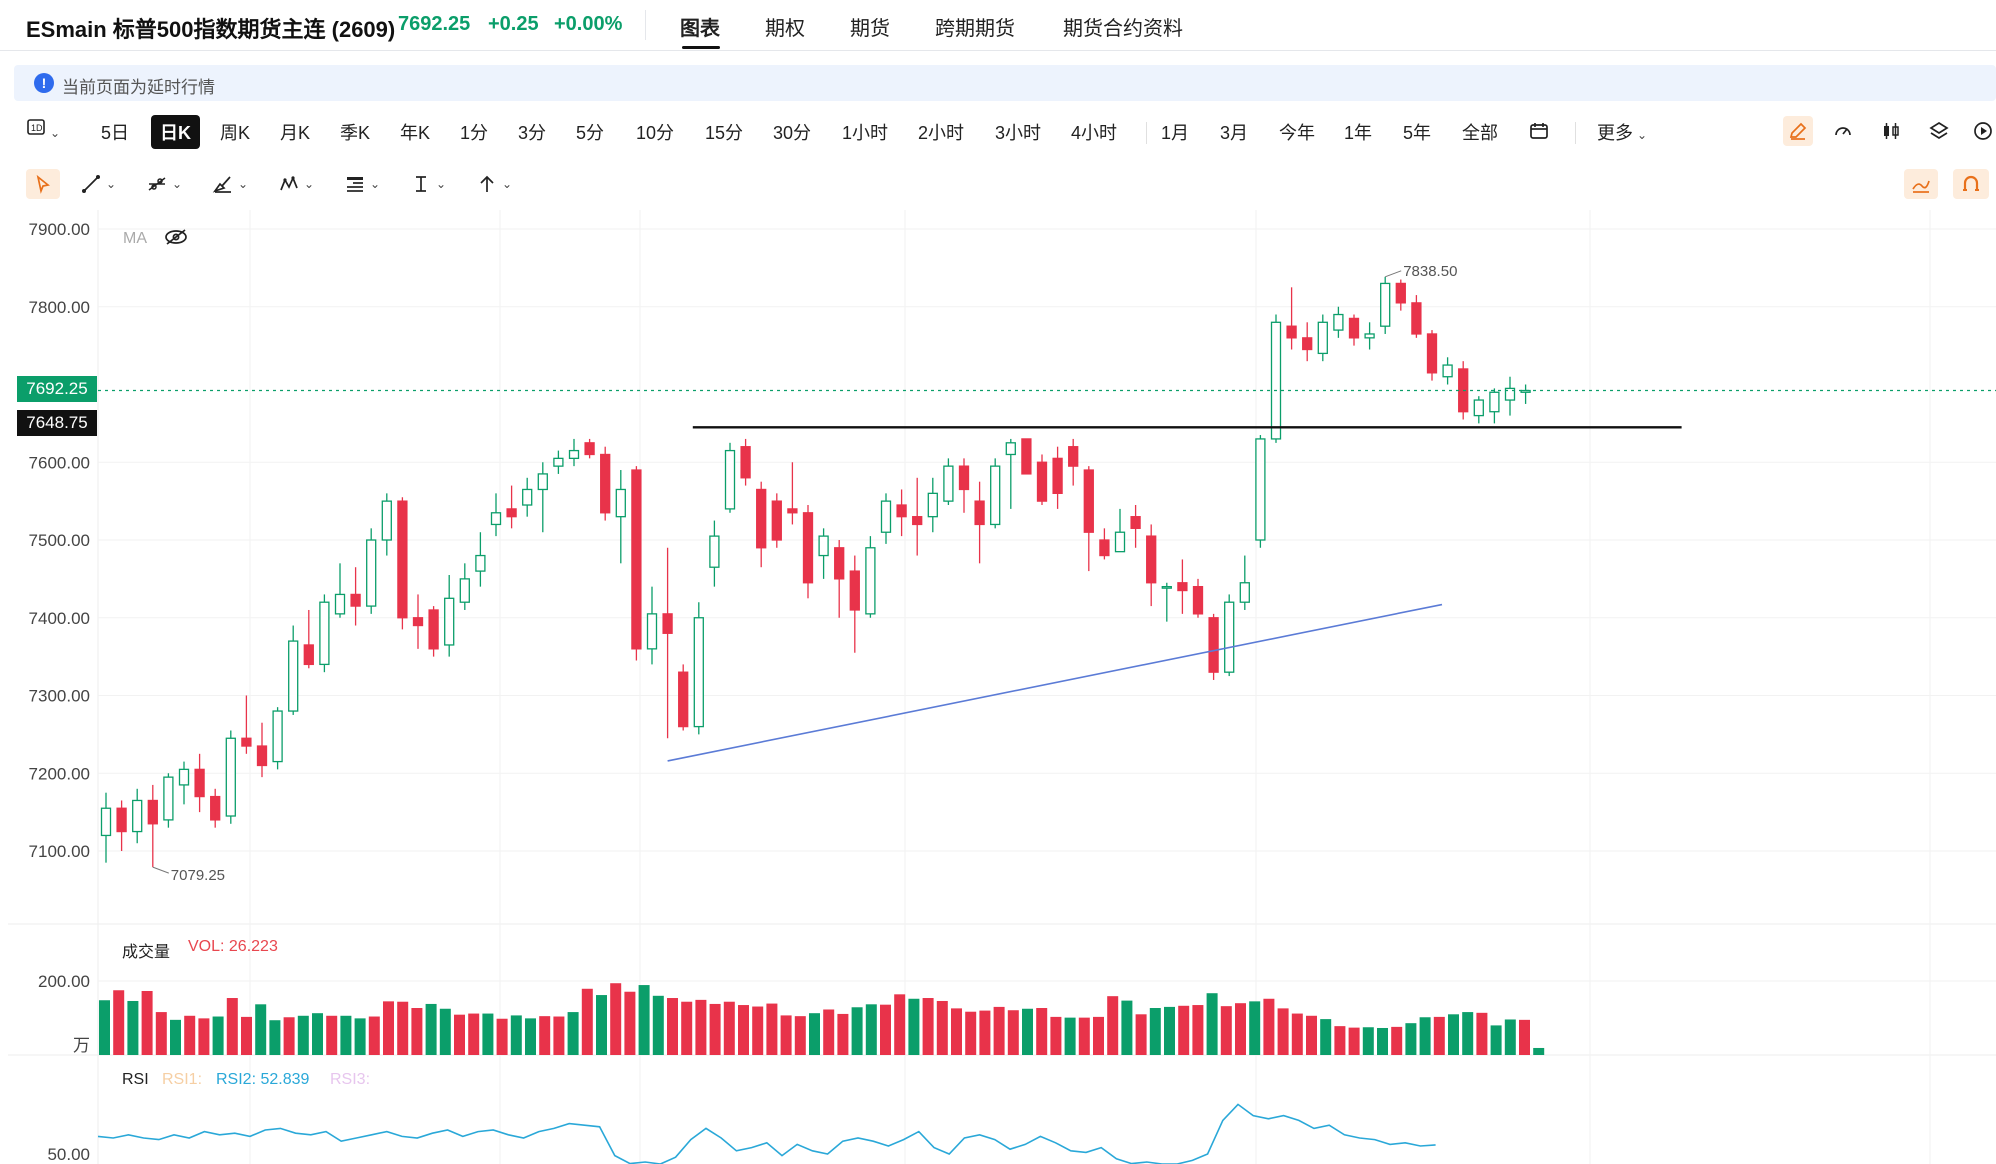  What do you see at coordinates (176, 237) in the screenshot?
I see `eye-off-icon` at bounding box center [176, 237].